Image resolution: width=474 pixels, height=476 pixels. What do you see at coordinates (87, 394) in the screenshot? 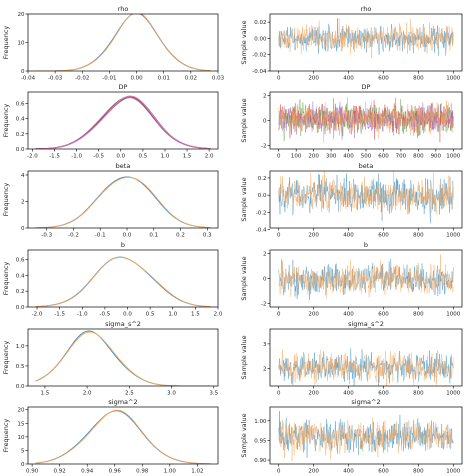
I see `x-tick-label: 2.0` at bounding box center [87, 394].